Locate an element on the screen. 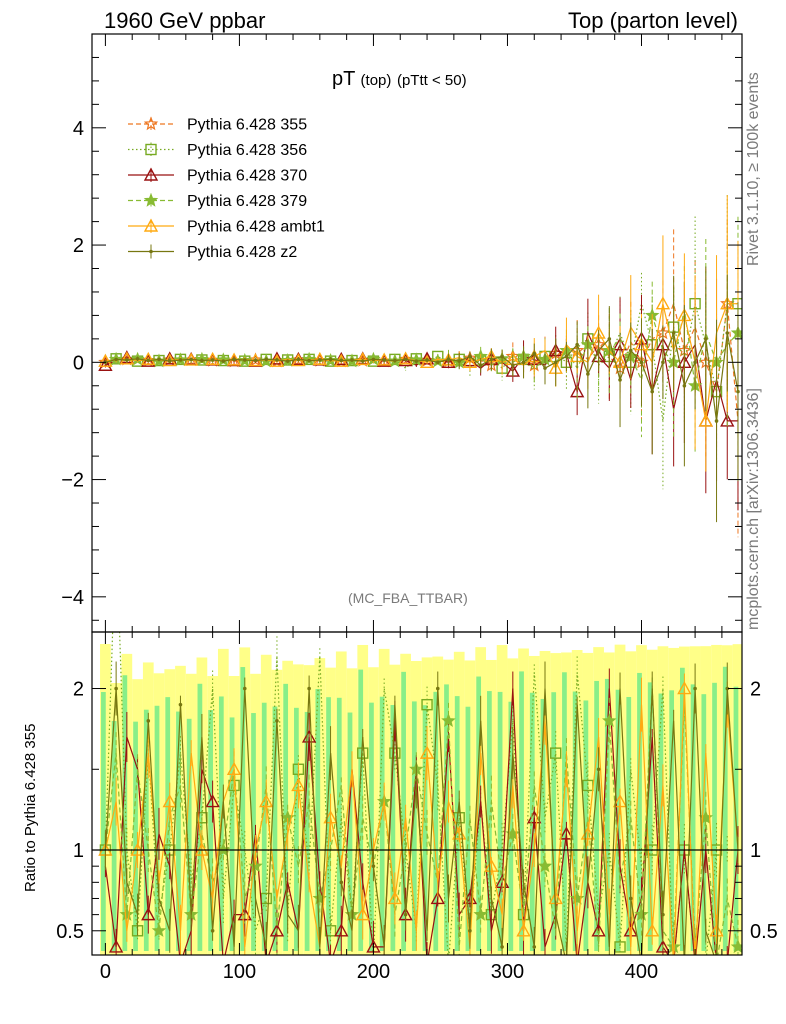 This screenshot has width=786, height=1024. legend-label-s370: Pythia 6.428 370 is located at coordinates (247, 176).